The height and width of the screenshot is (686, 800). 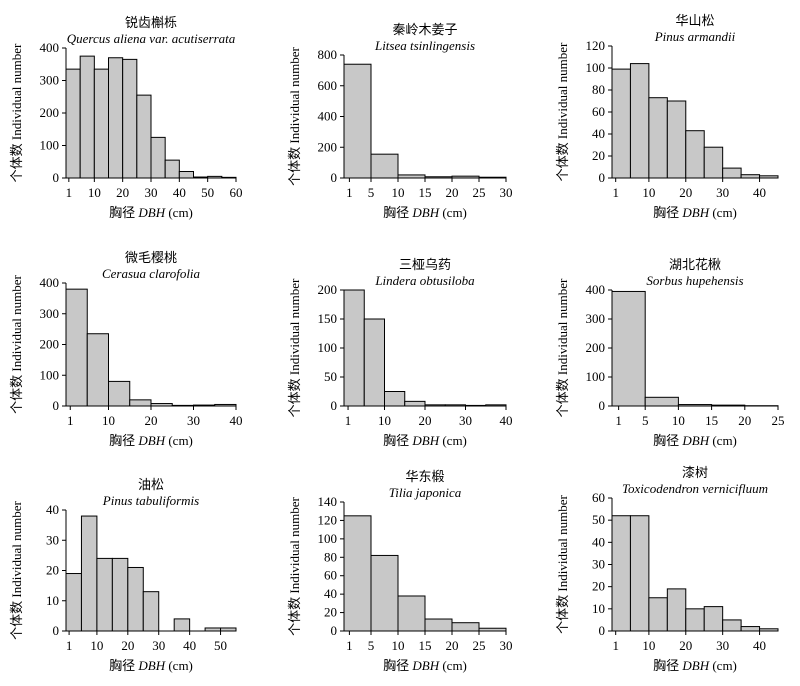 I want to click on chart-title-latin: Cerasua clarofolia, so click(x=151, y=273).